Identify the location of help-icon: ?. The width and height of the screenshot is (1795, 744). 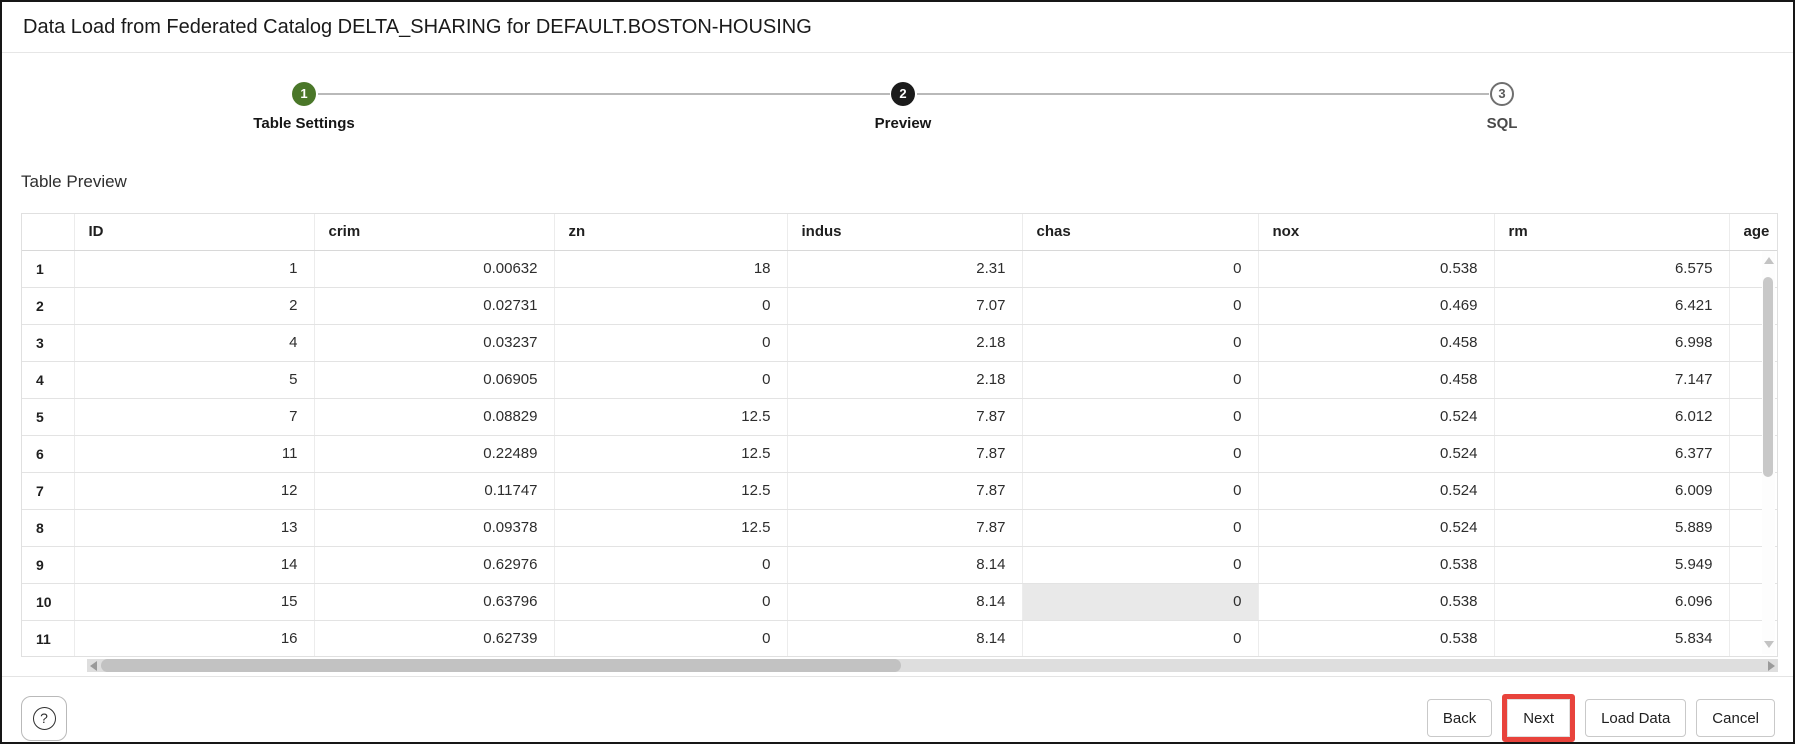
(44, 718).